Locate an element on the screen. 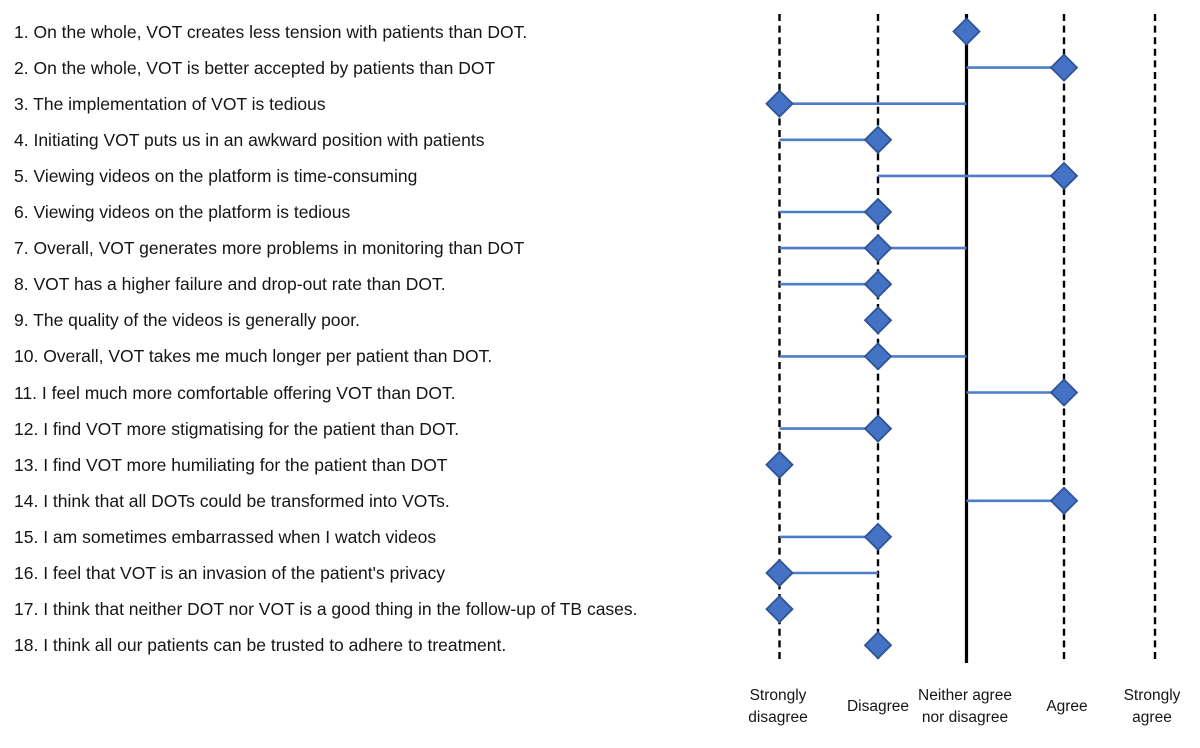 The image size is (1200, 748). axis-label-neither: Neither agree nor disagree is located at coordinates (965, 706).